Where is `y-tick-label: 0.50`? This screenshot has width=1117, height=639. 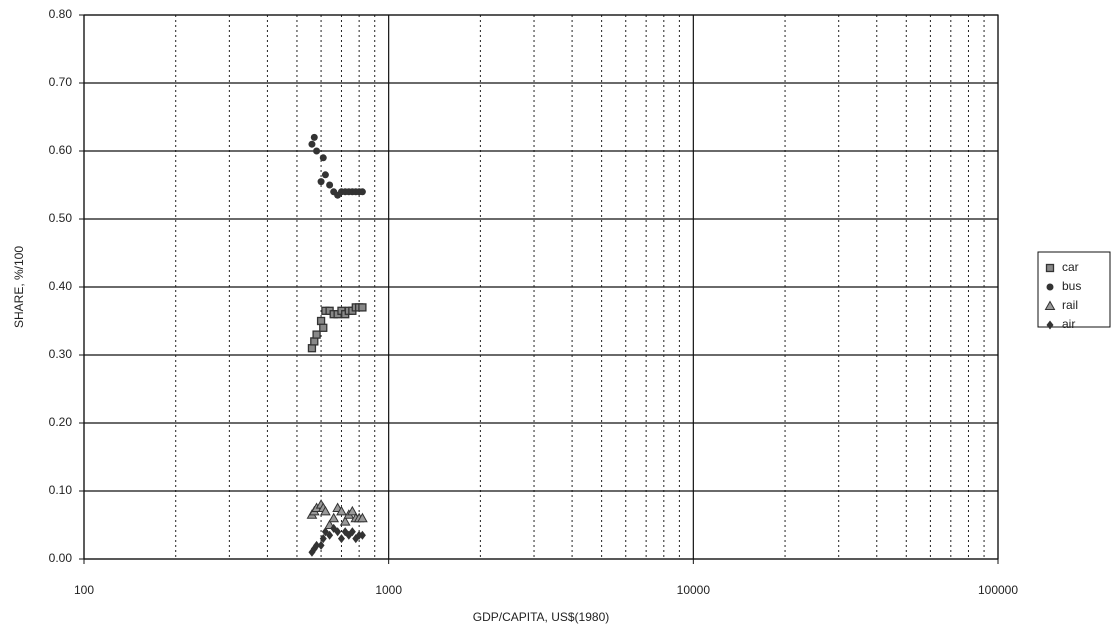 y-tick-label: 0.50 is located at coordinates (61, 218).